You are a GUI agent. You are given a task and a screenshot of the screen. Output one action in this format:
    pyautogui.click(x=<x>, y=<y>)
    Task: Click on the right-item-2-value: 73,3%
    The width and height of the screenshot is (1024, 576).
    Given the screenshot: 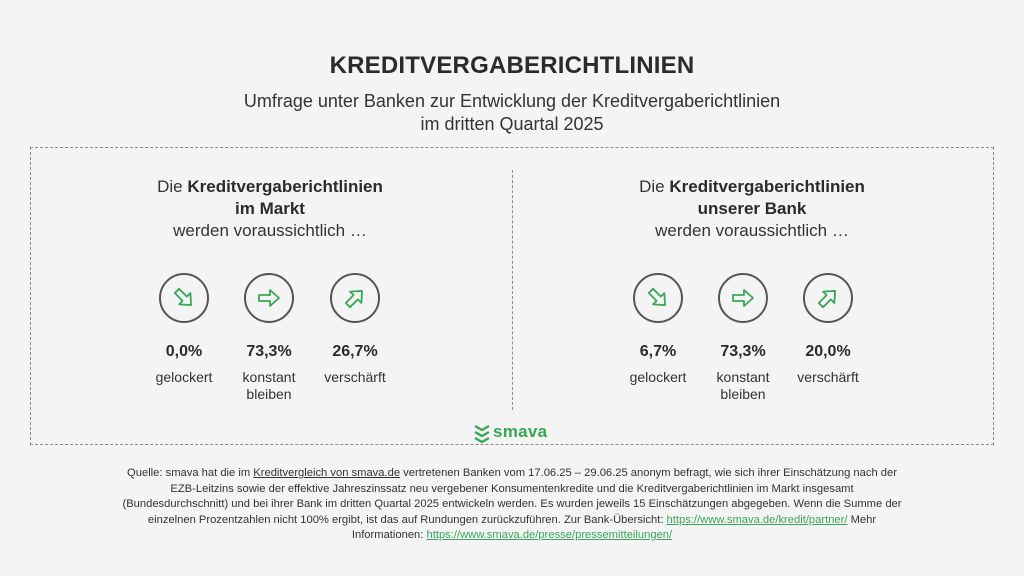 What is the action you would take?
    pyautogui.click(x=743, y=351)
    